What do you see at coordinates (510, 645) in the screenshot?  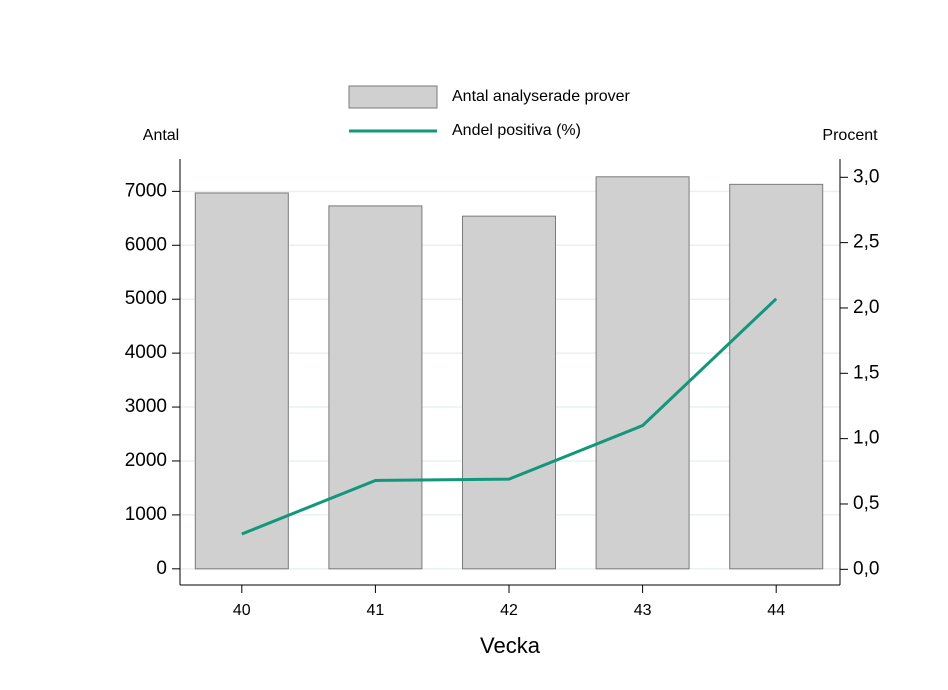 I see `x-axis-label: Vecka` at bounding box center [510, 645].